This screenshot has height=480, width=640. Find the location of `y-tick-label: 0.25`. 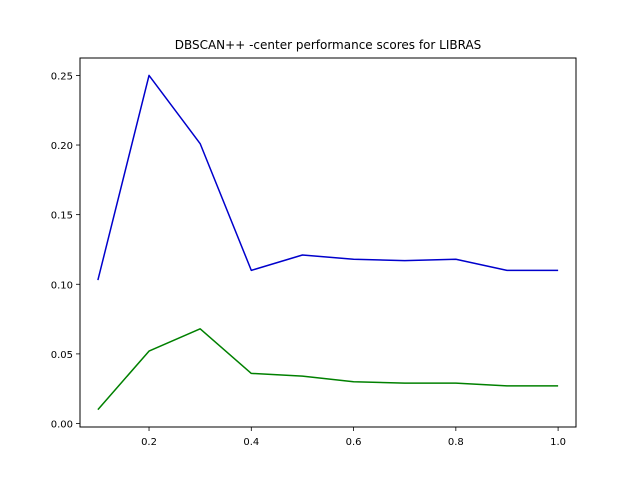

y-tick-label: 0.25 is located at coordinates (62, 76).